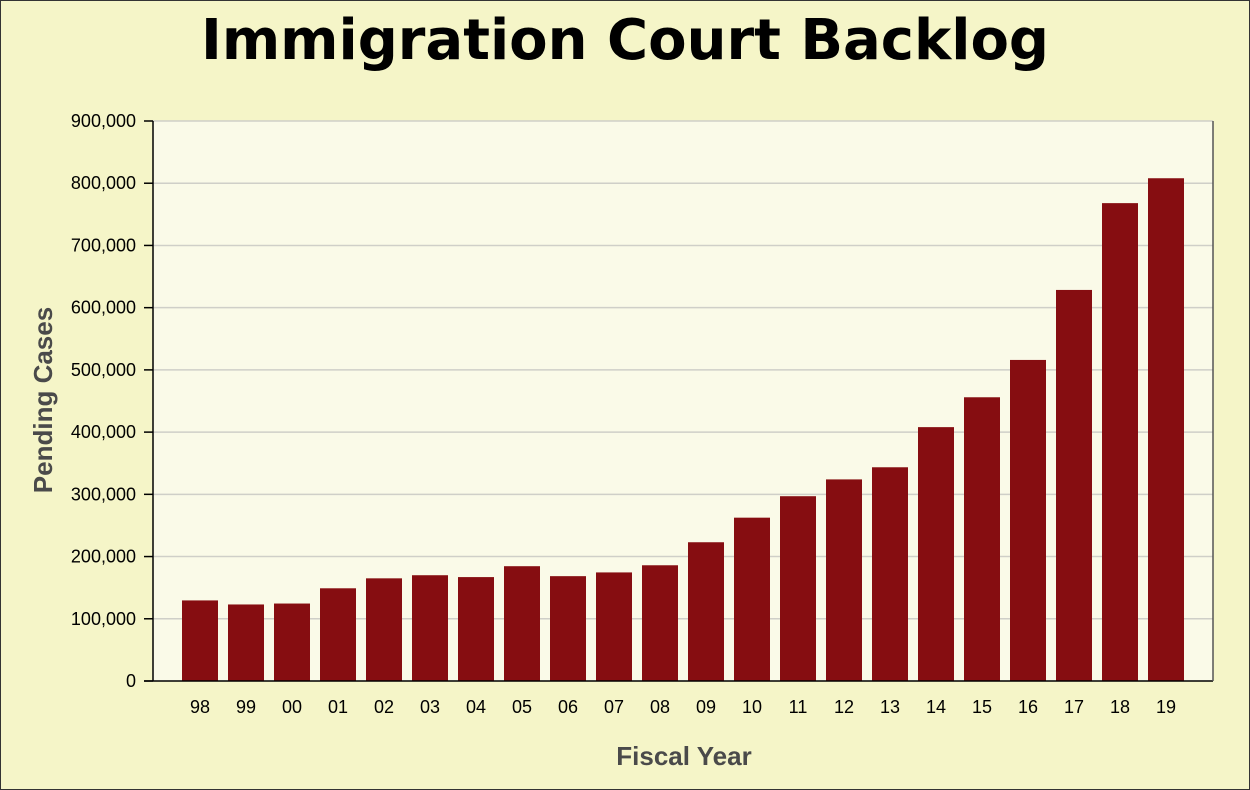 This screenshot has height=790, width=1250. What do you see at coordinates (103, 494) in the screenshot?
I see `y-tick-label: 300,000` at bounding box center [103, 494].